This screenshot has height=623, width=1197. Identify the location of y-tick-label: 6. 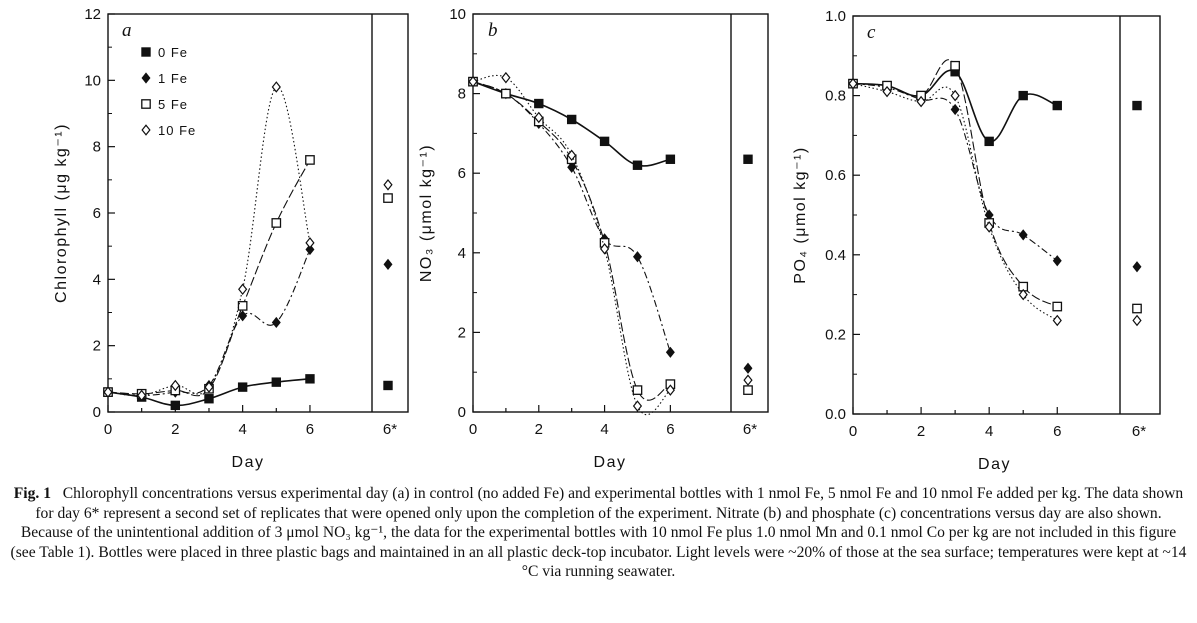
(97, 213).